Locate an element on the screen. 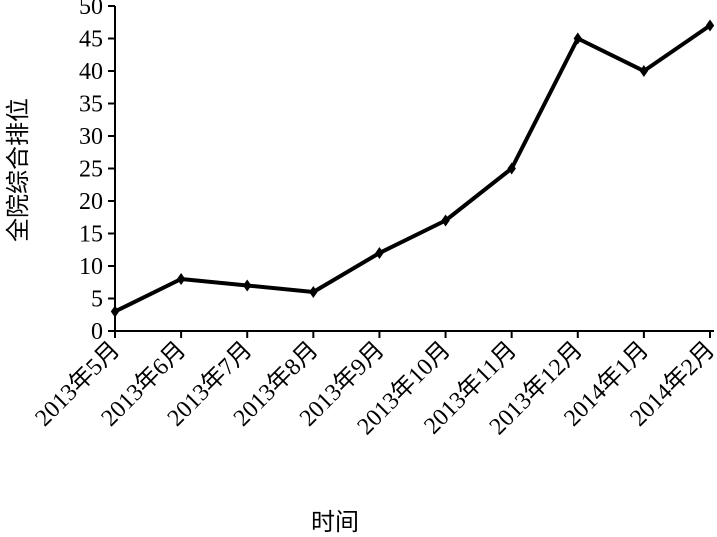 The image size is (717, 537). y-tick-label: 35 is located at coordinates (91, 105).